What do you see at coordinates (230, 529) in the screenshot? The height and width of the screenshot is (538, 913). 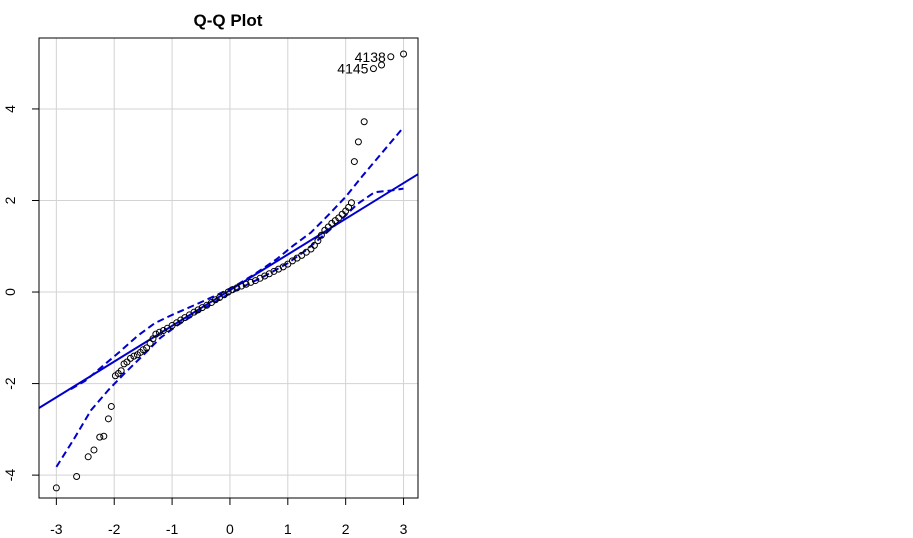 I see `x-tick-label: 0` at bounding box center [230, 529].